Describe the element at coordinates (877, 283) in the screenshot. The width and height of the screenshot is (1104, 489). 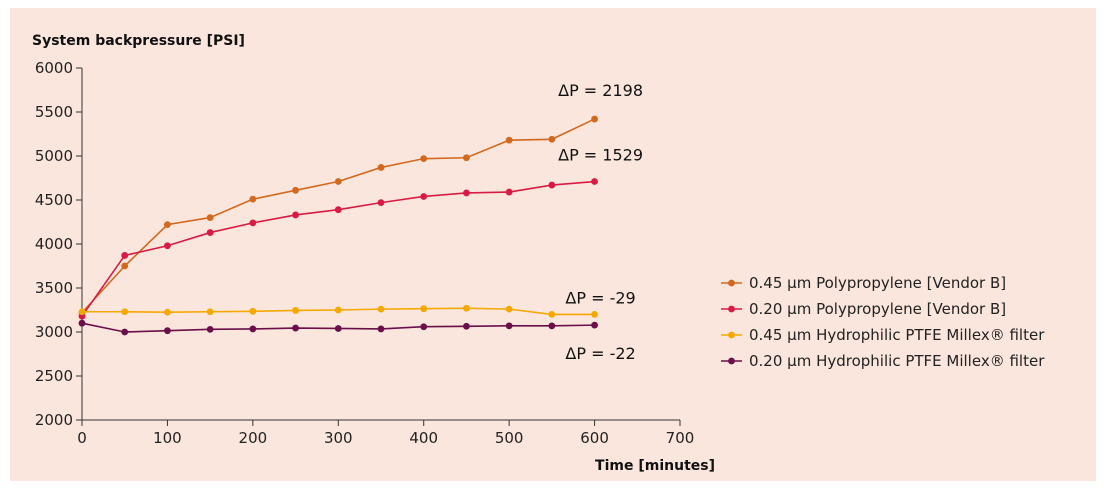
I see `legend-label: 0.45 µm Polypropylene [Vendor B]` at that location.